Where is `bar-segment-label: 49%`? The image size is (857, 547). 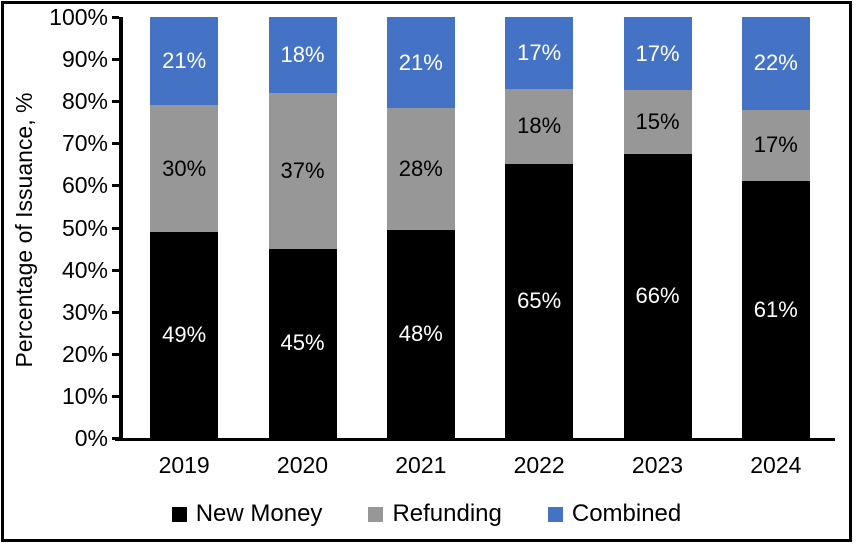
bar-segment-label: 49% is located at coordinates (184, 334).